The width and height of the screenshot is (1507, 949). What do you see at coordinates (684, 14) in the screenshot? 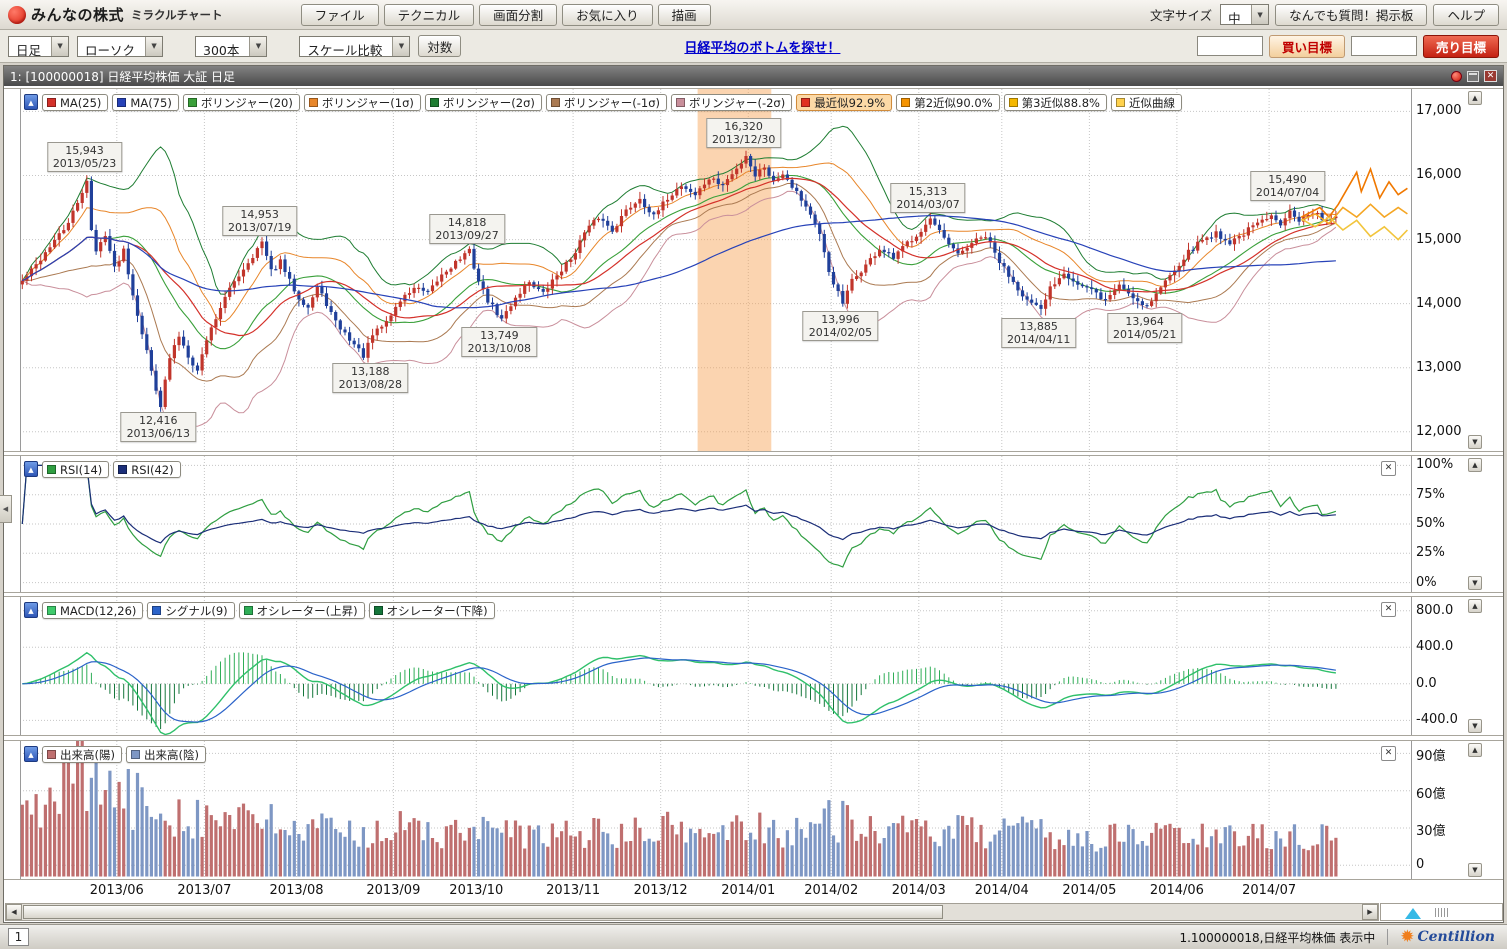
I see `draw-button: 描画` at bounding box center [684, 14].